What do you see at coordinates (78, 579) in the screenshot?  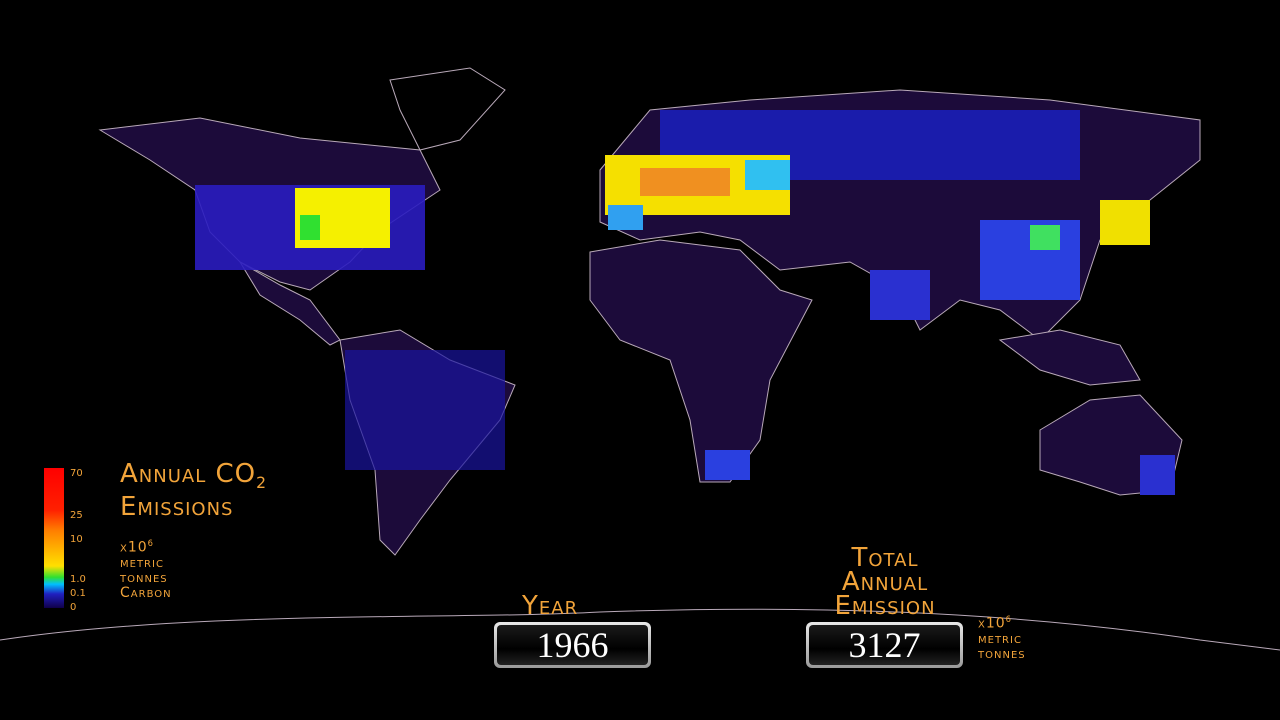 I see `legend-tick-label: 1.0` at bounding box center [78, 579].